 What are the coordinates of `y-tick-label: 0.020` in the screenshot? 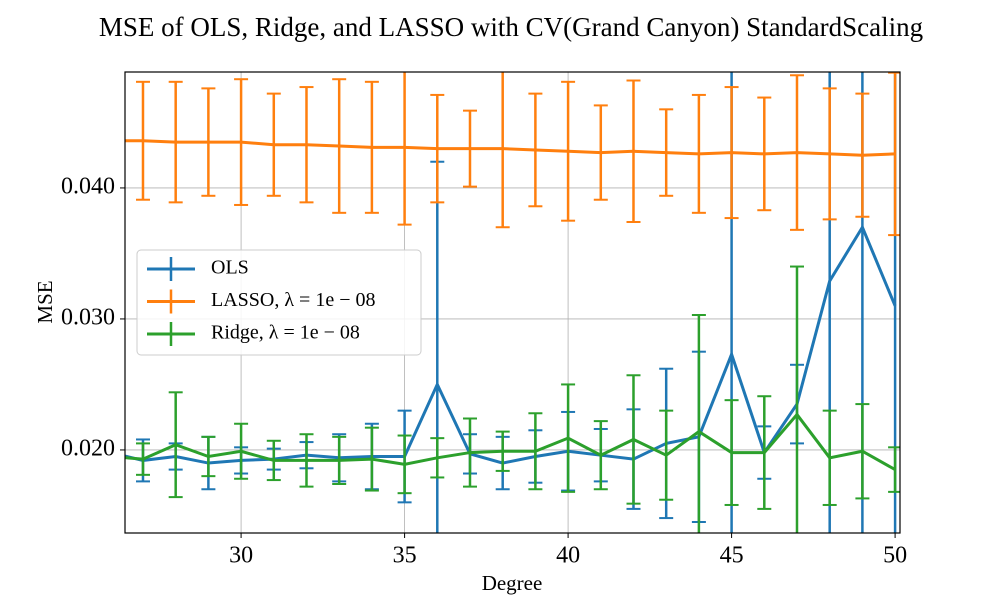 It's located at (88, 448).